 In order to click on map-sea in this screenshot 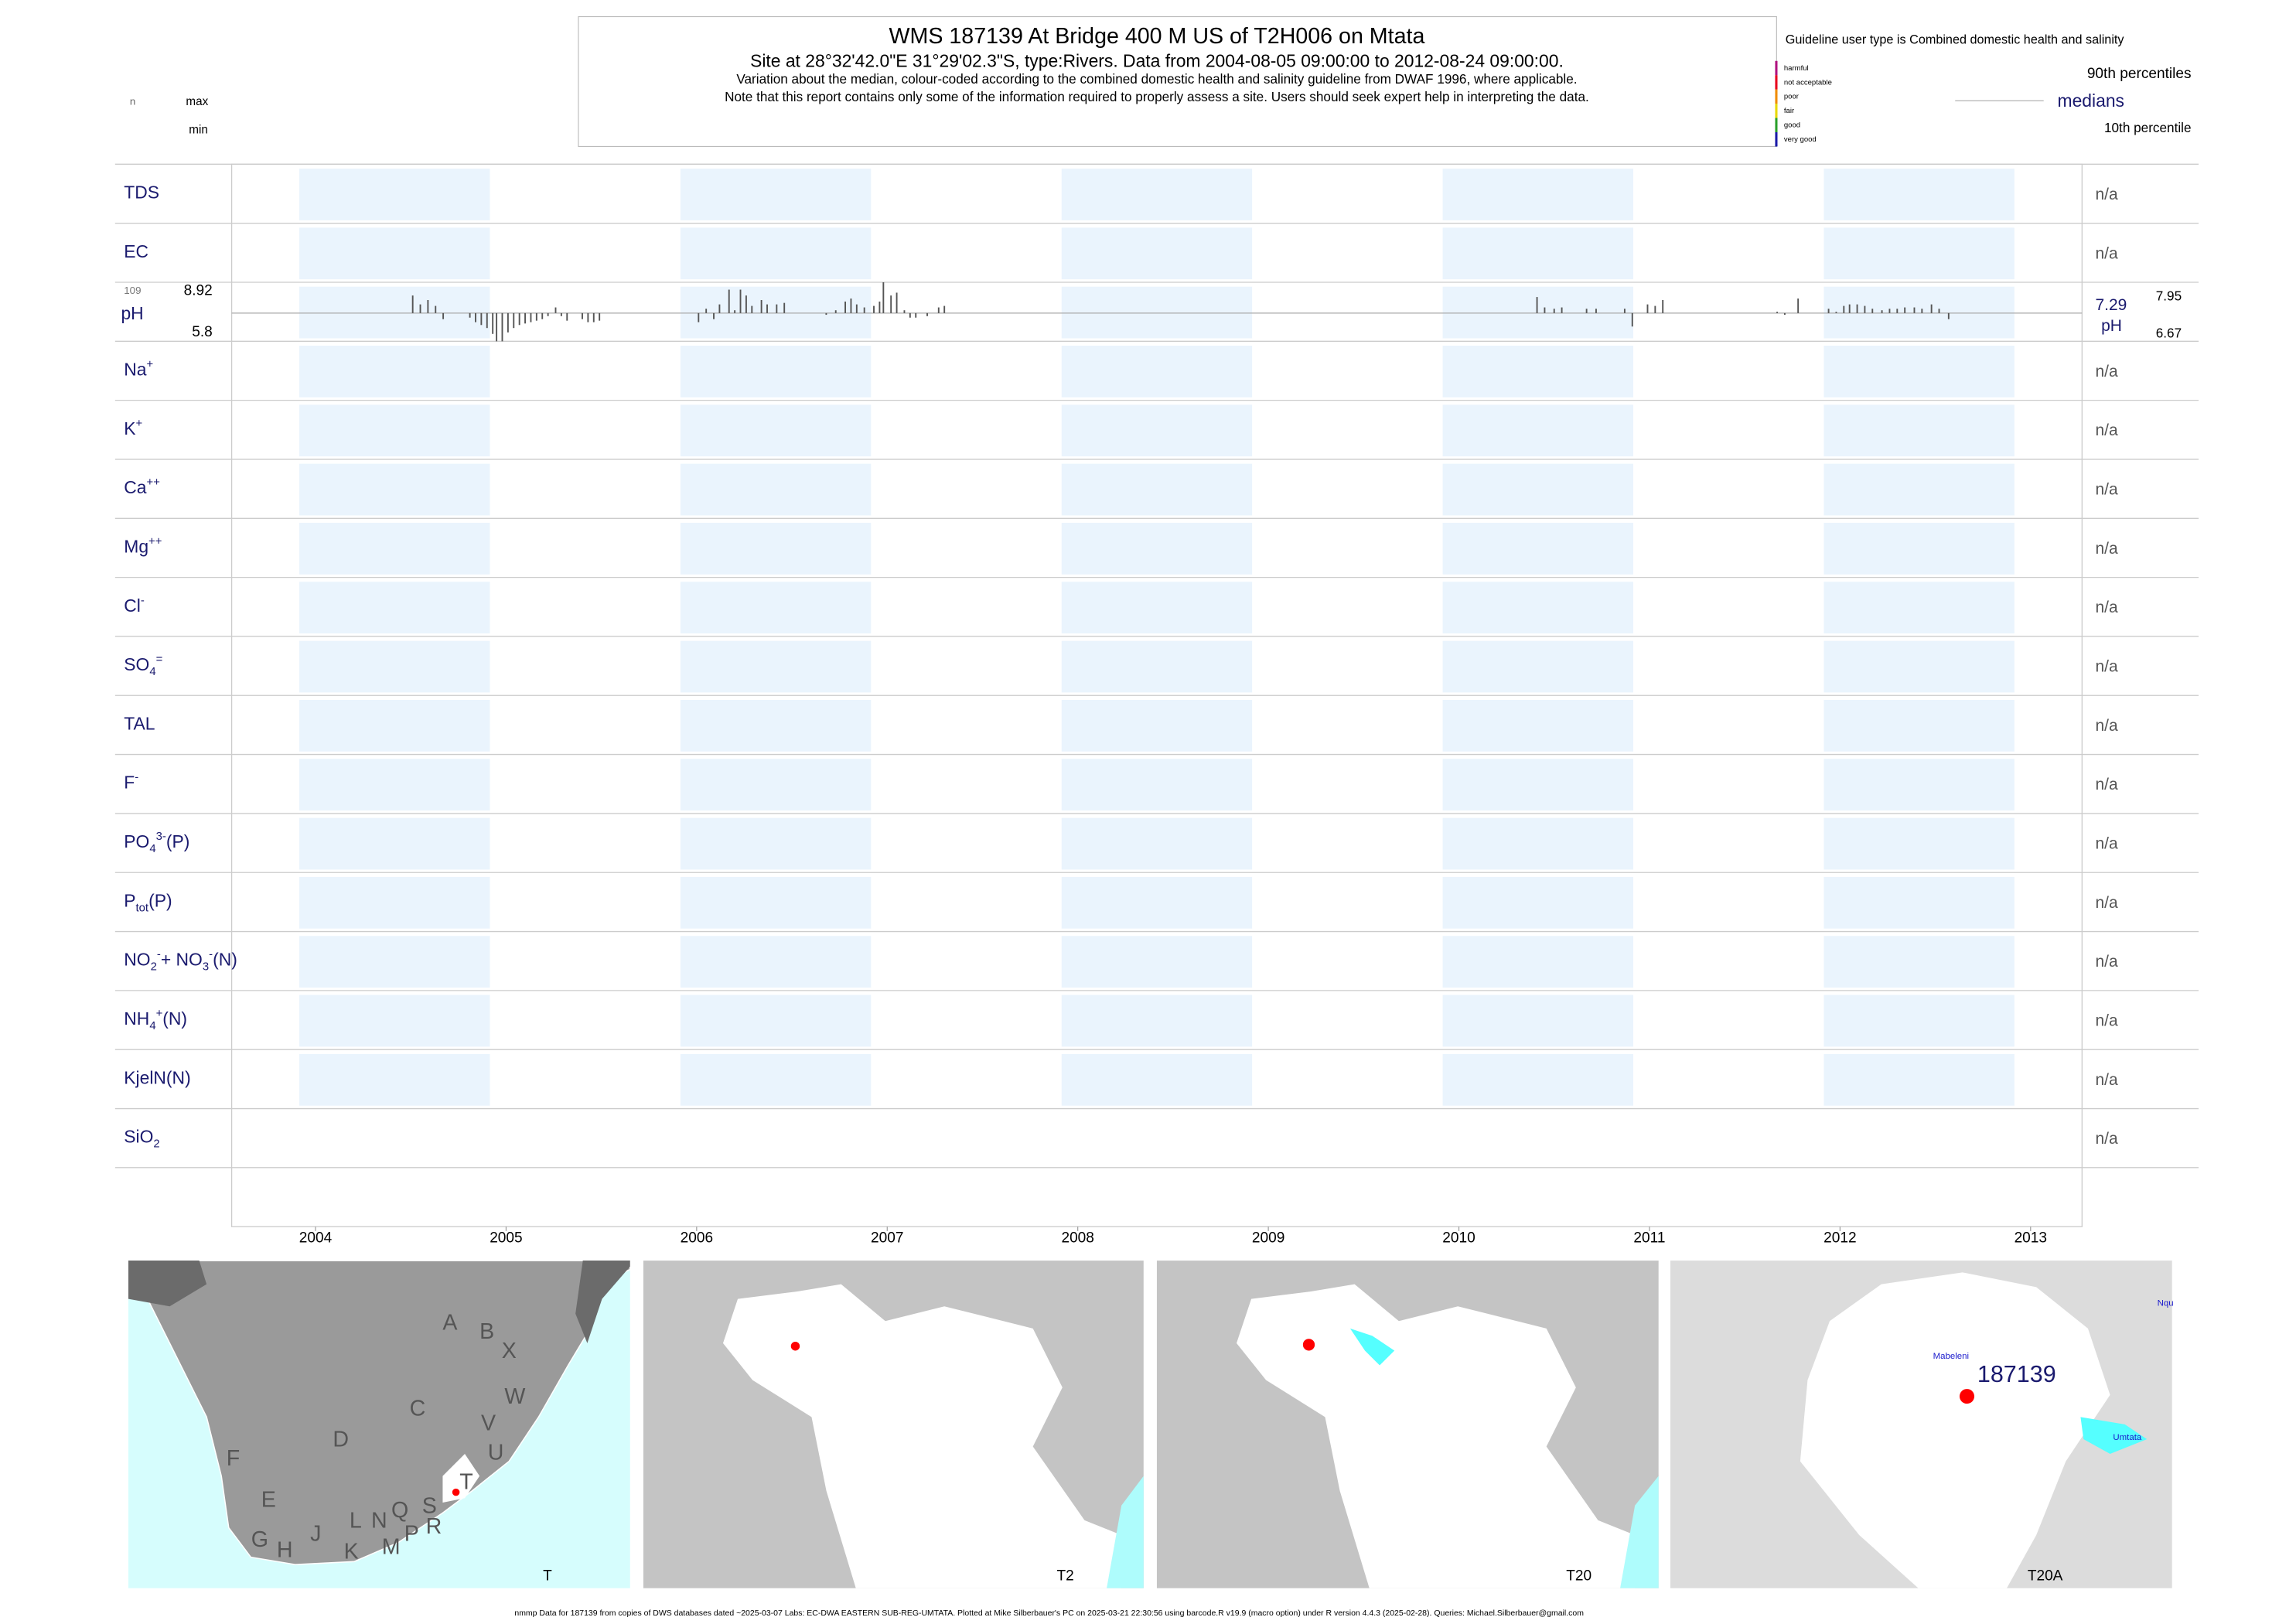, I will do `click(1125, 1532)`.